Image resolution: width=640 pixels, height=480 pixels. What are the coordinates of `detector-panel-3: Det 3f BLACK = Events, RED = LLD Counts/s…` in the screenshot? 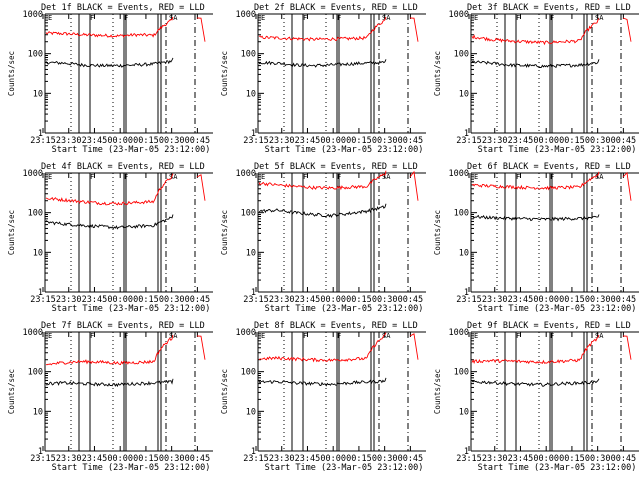 It's located at (536, 79).